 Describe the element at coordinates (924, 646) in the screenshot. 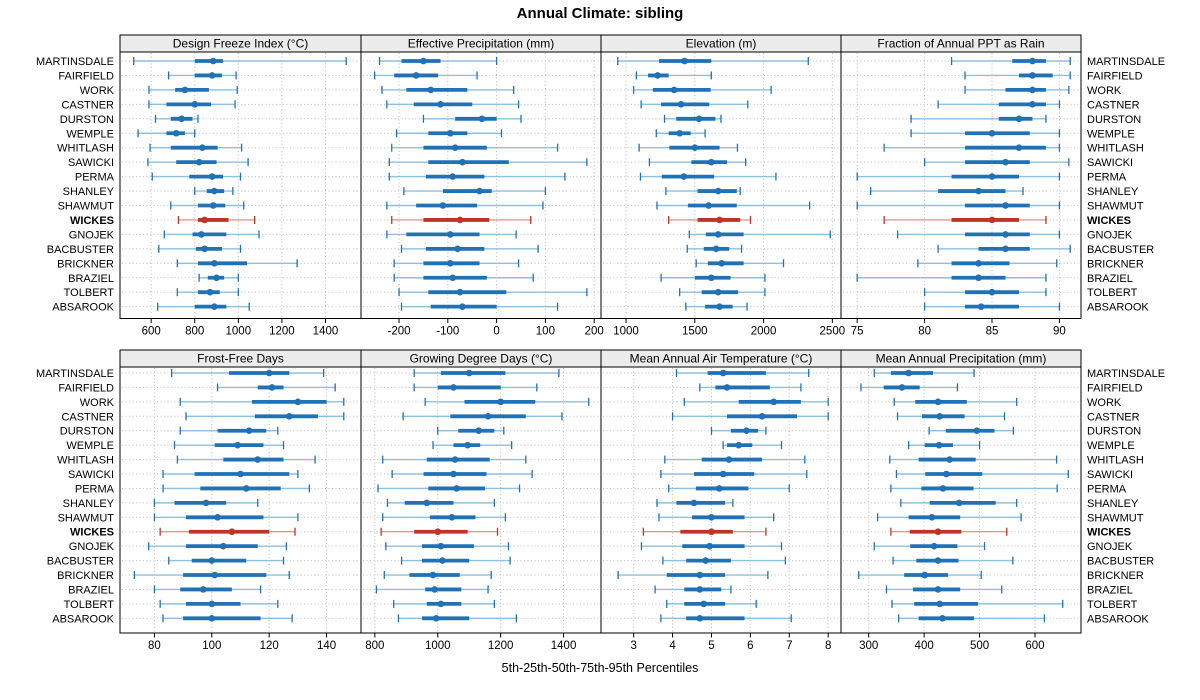

I see `tick-label: 400` at that location.